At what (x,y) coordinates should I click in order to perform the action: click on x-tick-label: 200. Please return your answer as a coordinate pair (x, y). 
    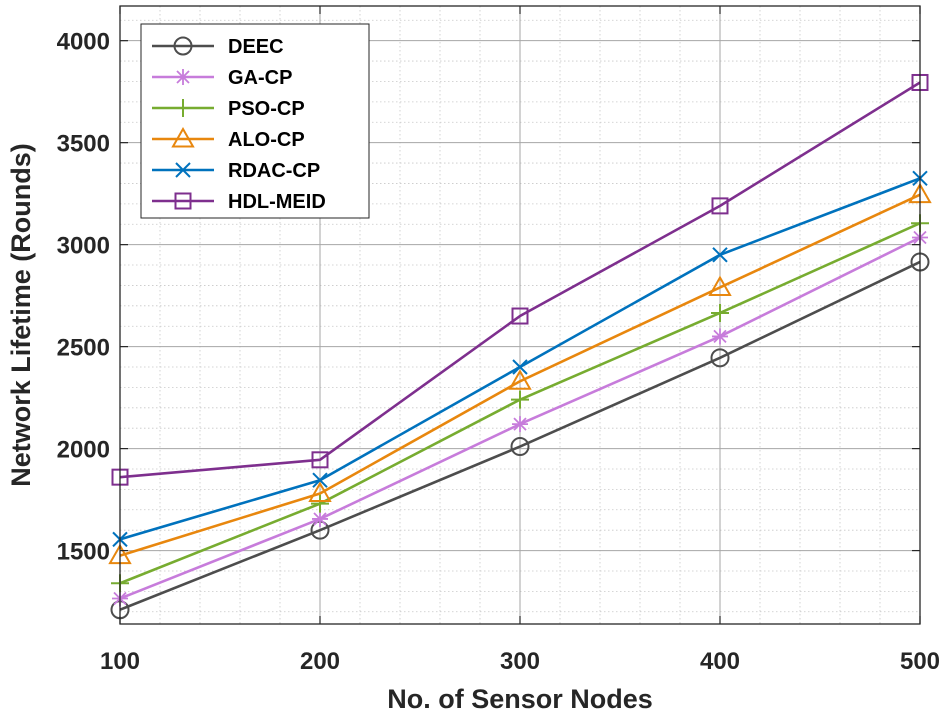
    Looking at the image, I should click on (320, 661).